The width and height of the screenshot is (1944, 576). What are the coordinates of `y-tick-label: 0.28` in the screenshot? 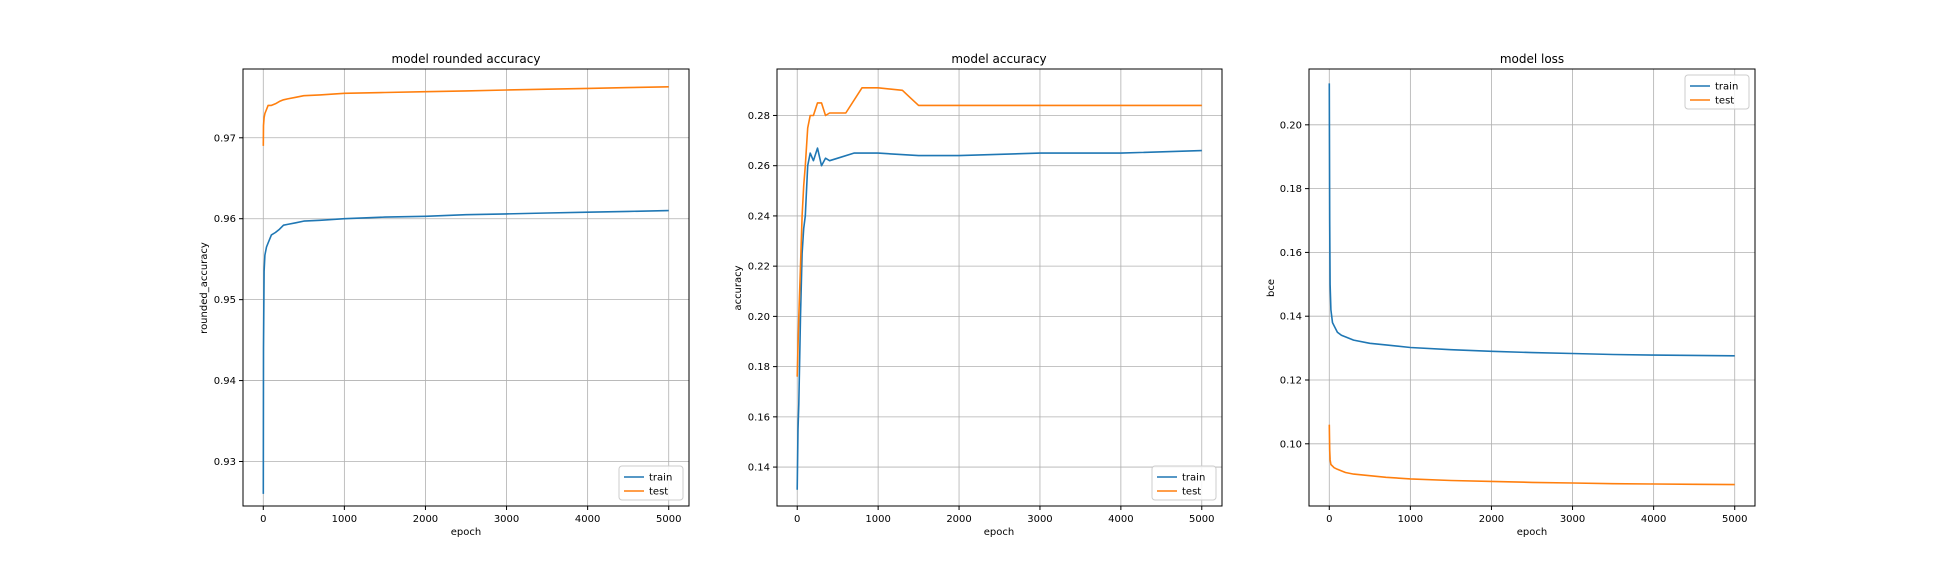 It's located at (759, 116).